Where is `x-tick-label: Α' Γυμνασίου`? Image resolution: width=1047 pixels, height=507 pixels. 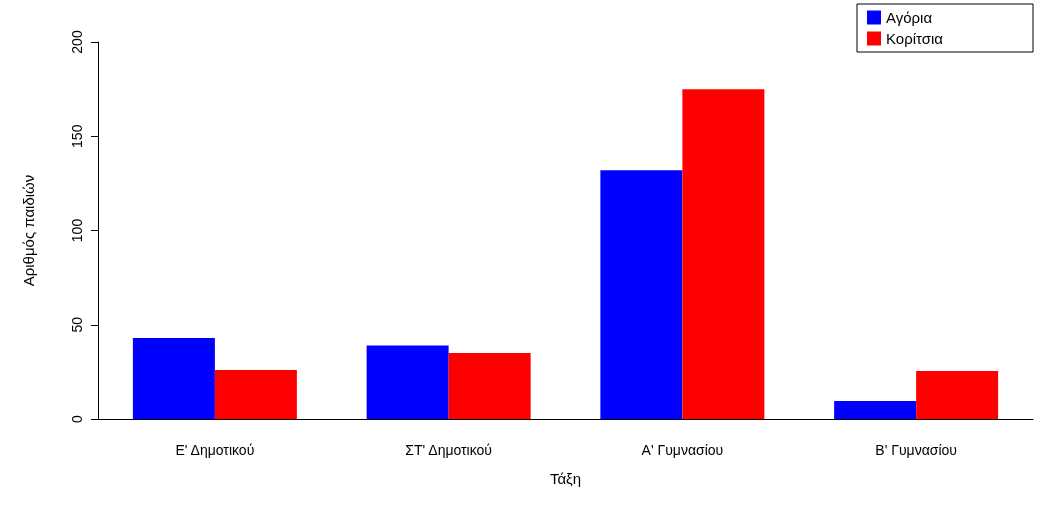
x-tick-label: Α' Γυμνασίου is located at coordinates (682, 450).